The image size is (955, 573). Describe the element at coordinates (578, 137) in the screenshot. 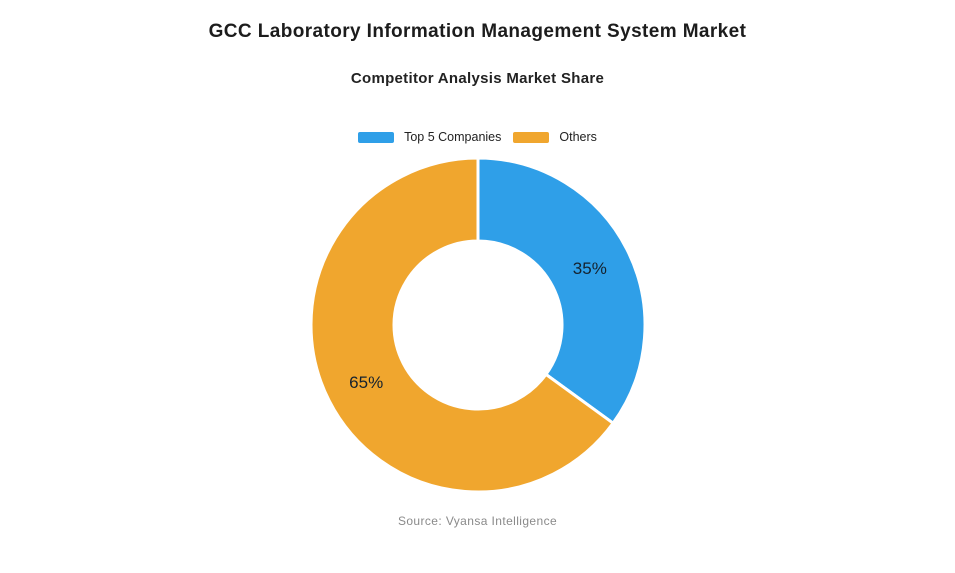

I see `legend-label-others: Others` at that location.